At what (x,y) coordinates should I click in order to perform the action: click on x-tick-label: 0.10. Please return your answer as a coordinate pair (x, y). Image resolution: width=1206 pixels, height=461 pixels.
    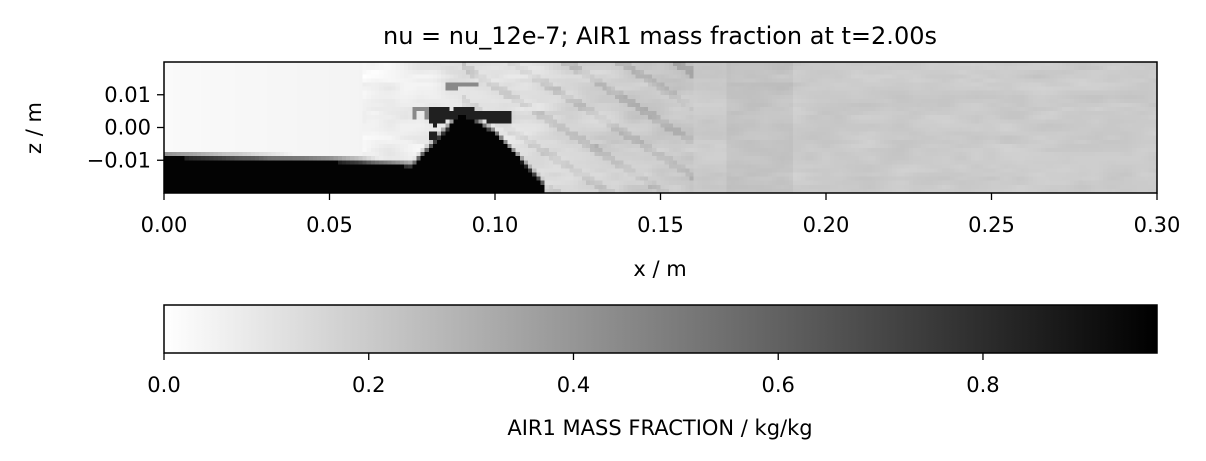
    Looking at the image, I should click on (495, 225).